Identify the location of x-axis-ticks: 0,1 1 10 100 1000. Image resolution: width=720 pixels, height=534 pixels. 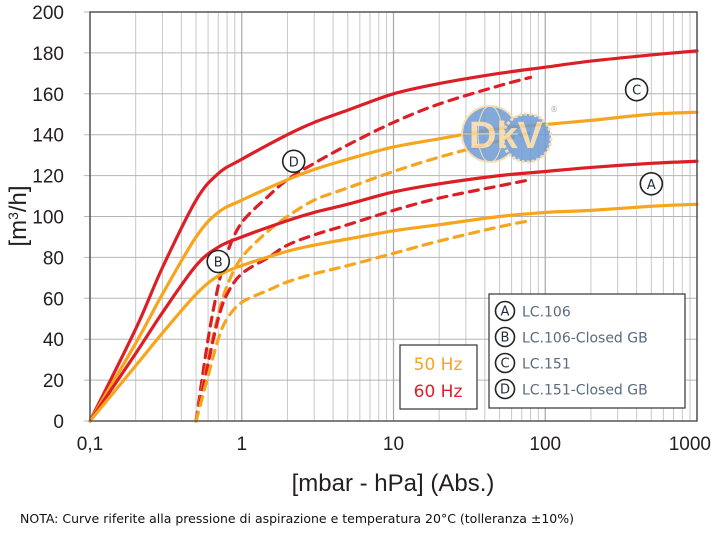
(394, 444).